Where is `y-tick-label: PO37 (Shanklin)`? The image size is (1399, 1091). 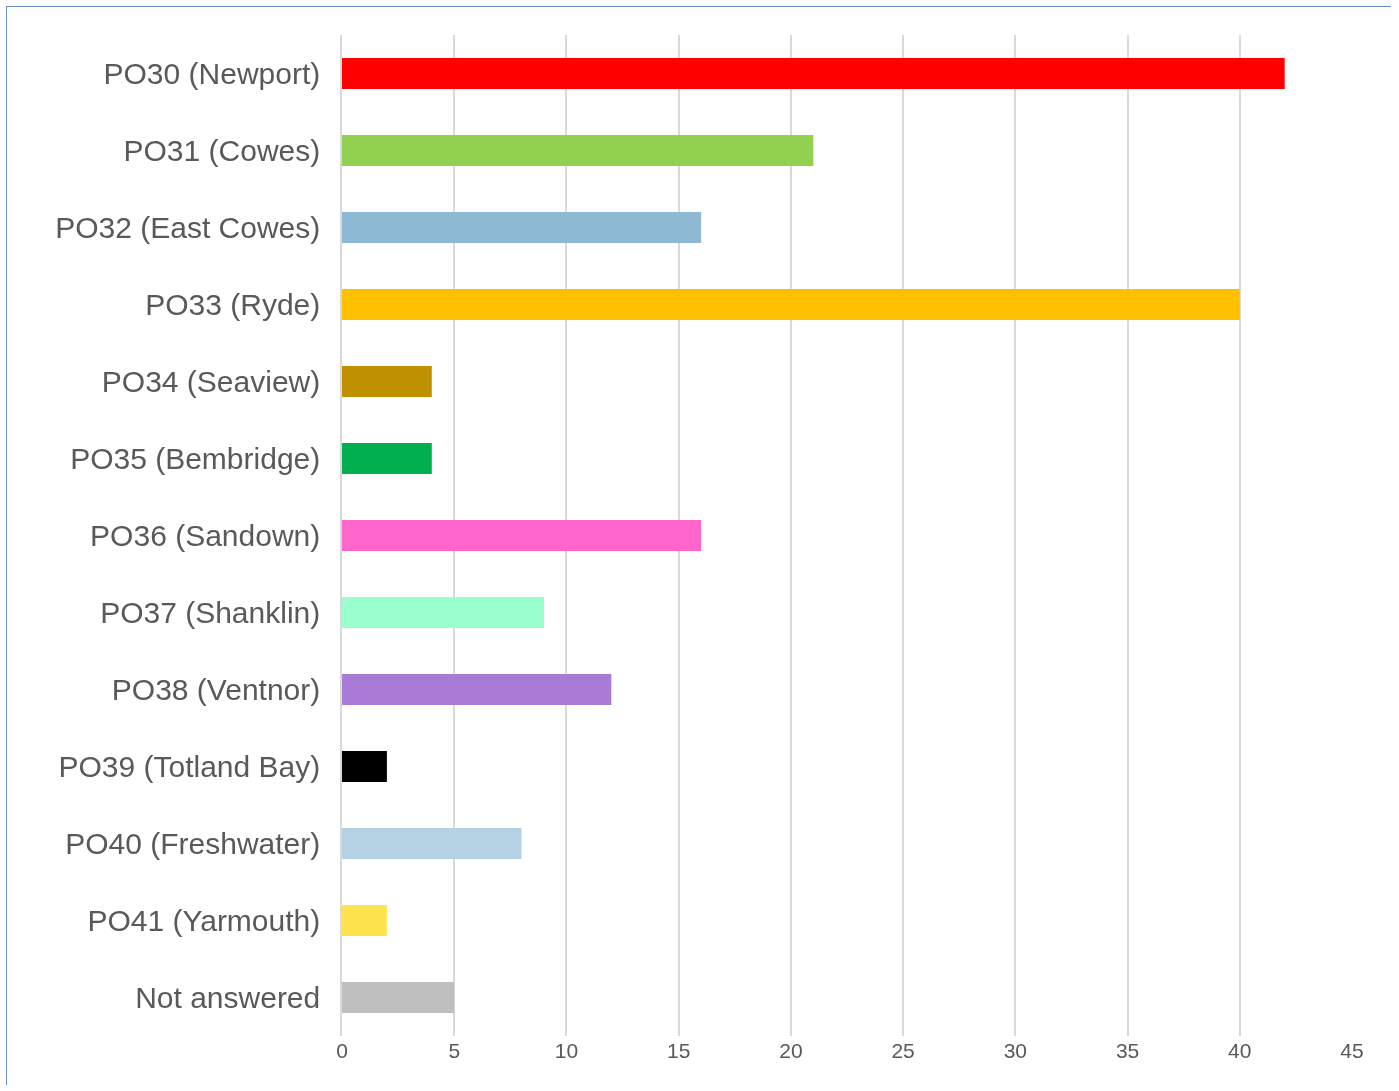 y-tick-label: PO37 (Shanklin) is located at coordinates (210, 612).